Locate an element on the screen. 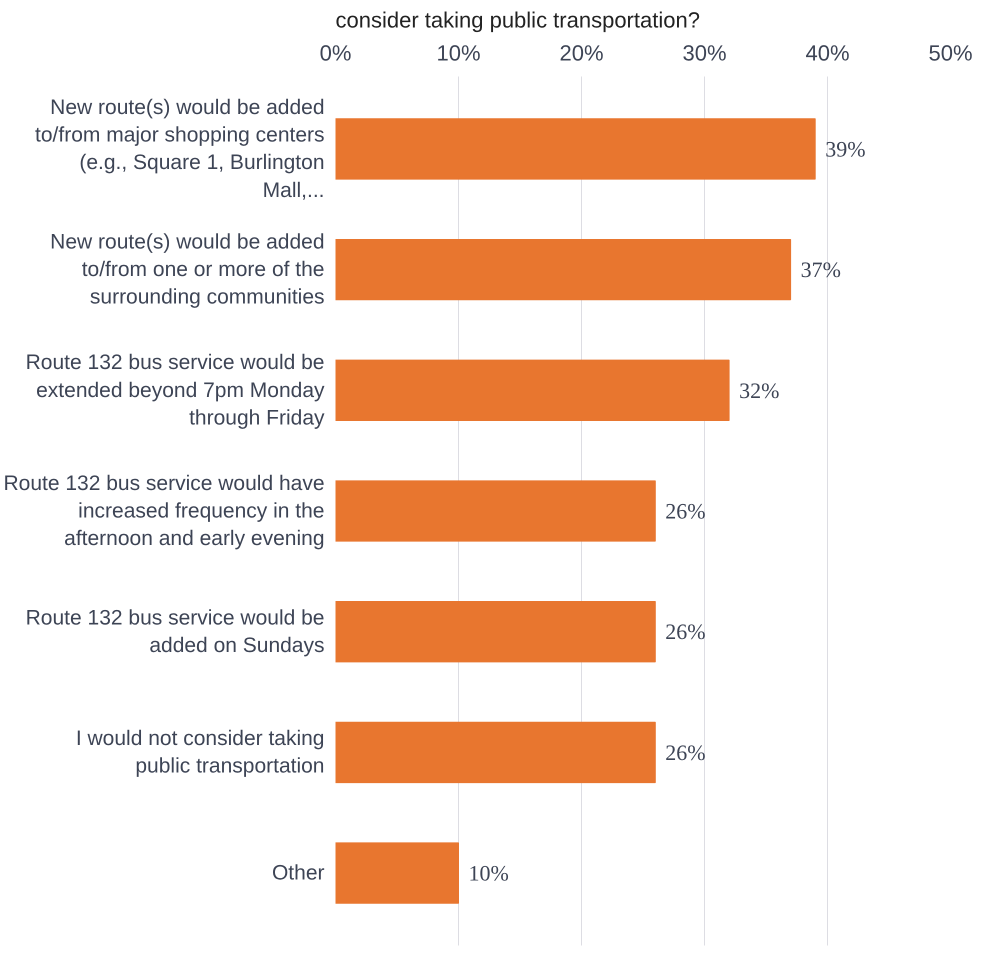  x-tick-label: 0% is located at coordinates (336, 53).